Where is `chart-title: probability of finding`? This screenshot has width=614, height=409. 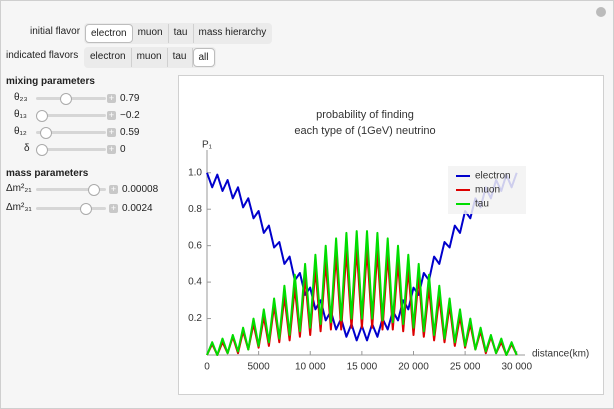
chart-title: probability of finding is located at coordinates (365, 115).